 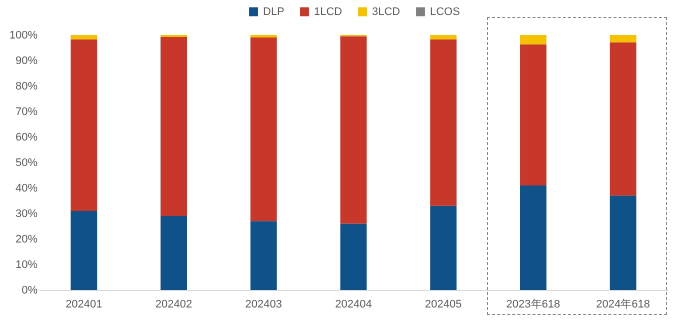 I want to click on legend-label: 1LCD, so click(x=328, y=12).